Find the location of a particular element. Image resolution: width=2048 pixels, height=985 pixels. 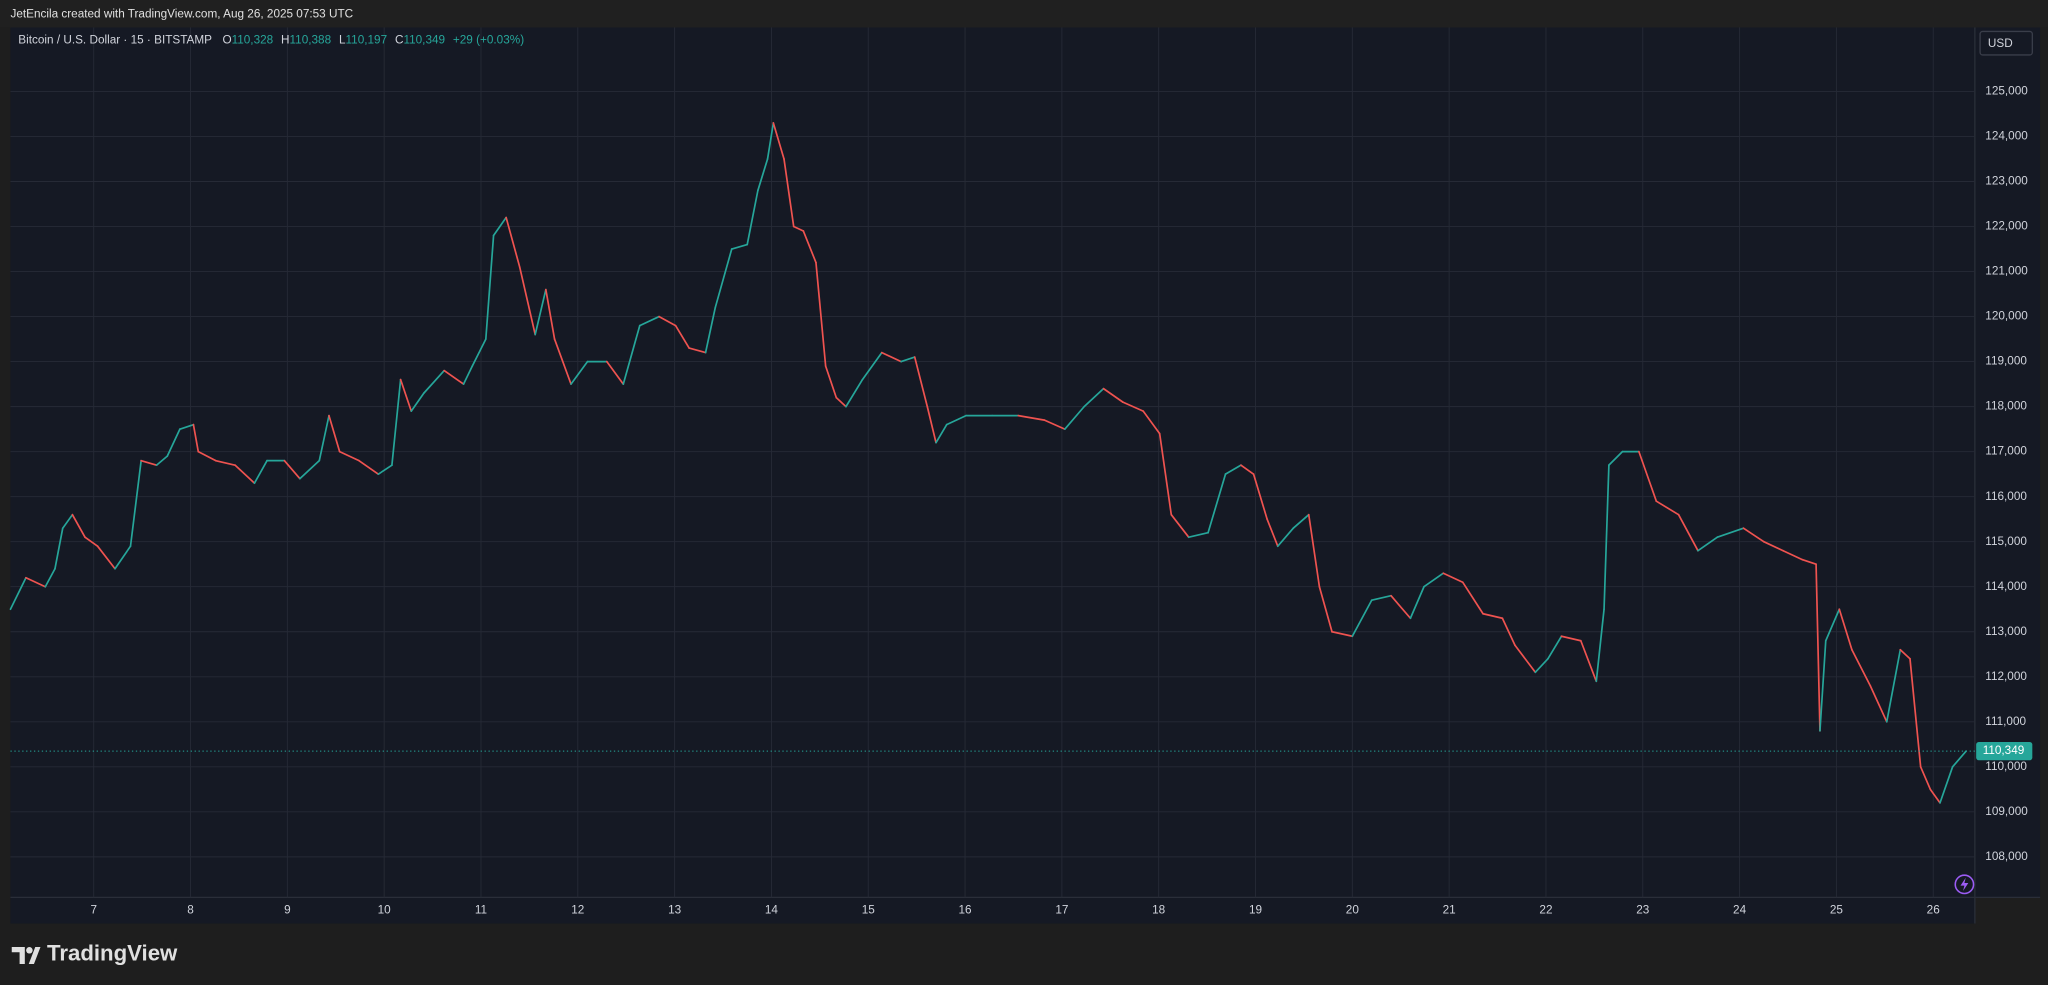

logo-mark is located at coordinates (26, 956).